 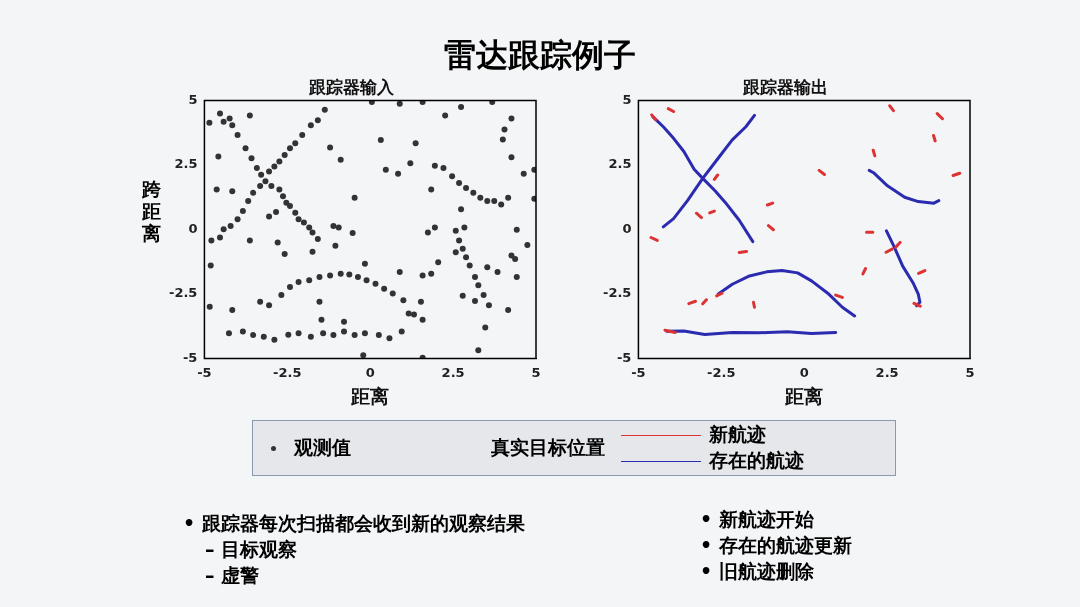 What do you see at coordinates (351, 86) in the screenshot?
I see `chart-title: 跟踪器输入` at bounding box center [351, 86].